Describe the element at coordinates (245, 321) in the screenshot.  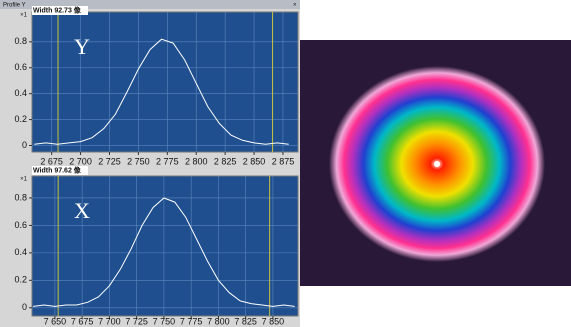
I see `x-tick-label: 7 825` at that location.